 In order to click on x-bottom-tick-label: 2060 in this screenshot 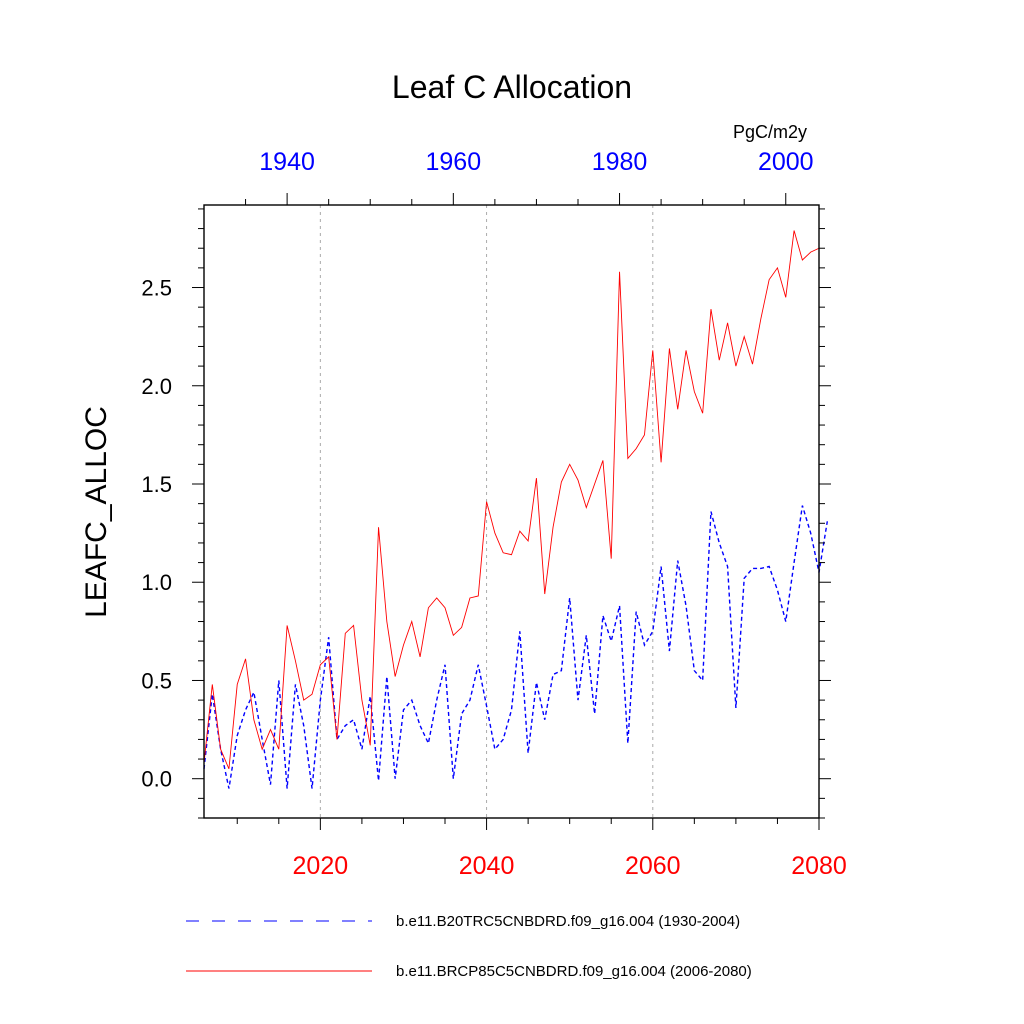, I will do `click(653, 866)`.